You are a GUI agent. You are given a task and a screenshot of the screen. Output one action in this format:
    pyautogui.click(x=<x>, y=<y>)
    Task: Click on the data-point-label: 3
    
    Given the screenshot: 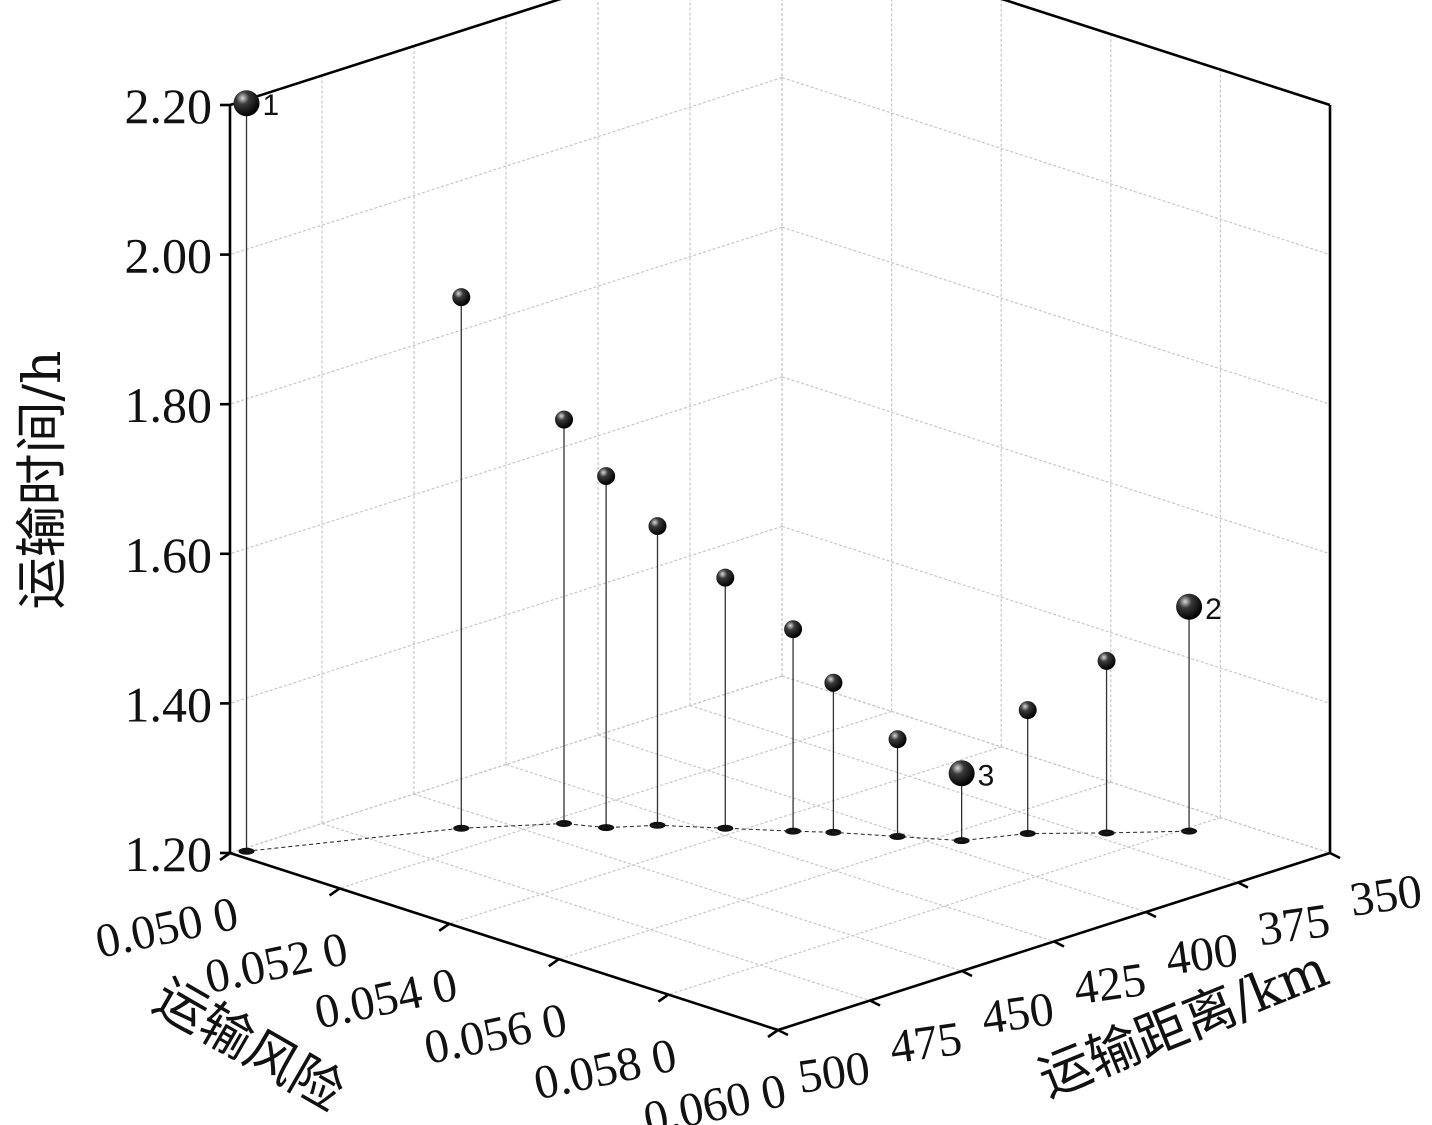 What is the action you would take?
    pyautogui.click(x=986, y=775)
    